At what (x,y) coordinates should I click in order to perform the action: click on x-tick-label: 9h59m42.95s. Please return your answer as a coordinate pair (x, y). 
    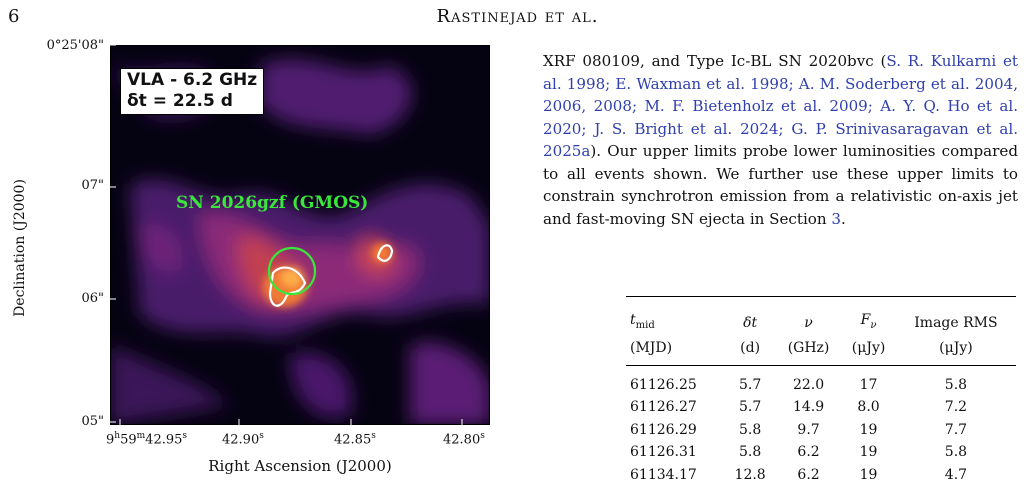
    Looking at the image, I should click on (147, 439).